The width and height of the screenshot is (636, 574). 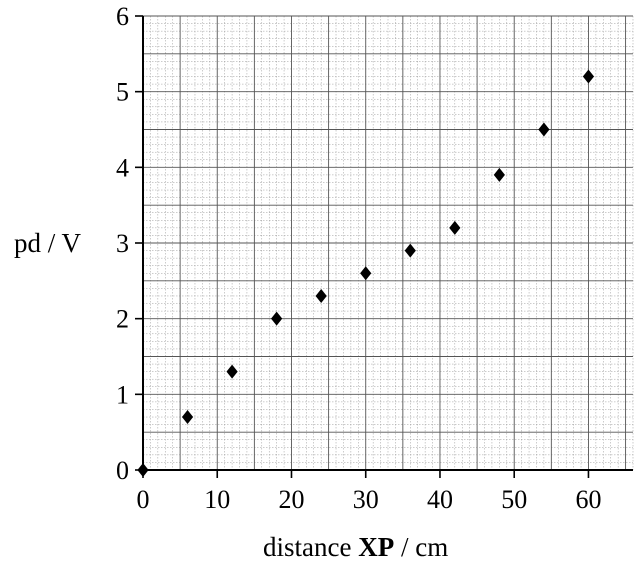 What do you see at coordinates (440, 499) in the screenshot?
I see `x-tick-label: 40` at bounding box center [440, 499].